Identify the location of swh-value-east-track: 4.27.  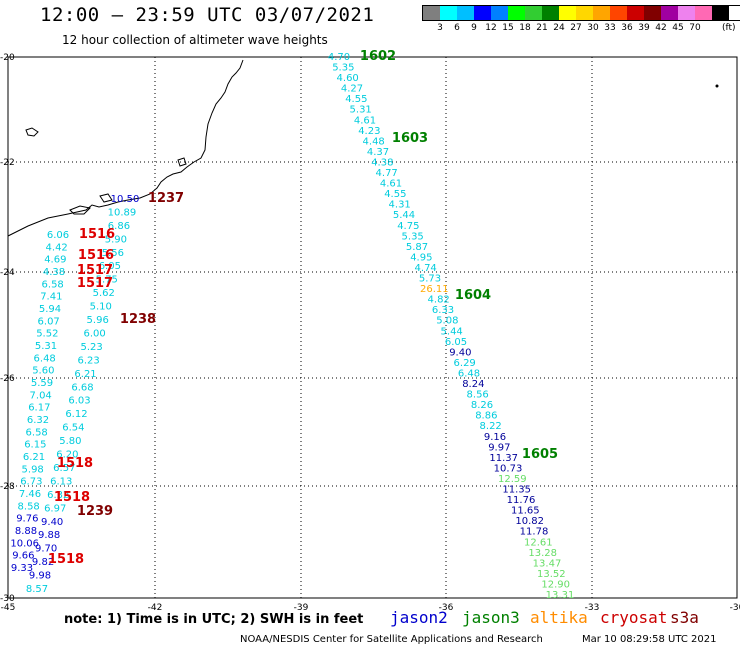
(352, 89).